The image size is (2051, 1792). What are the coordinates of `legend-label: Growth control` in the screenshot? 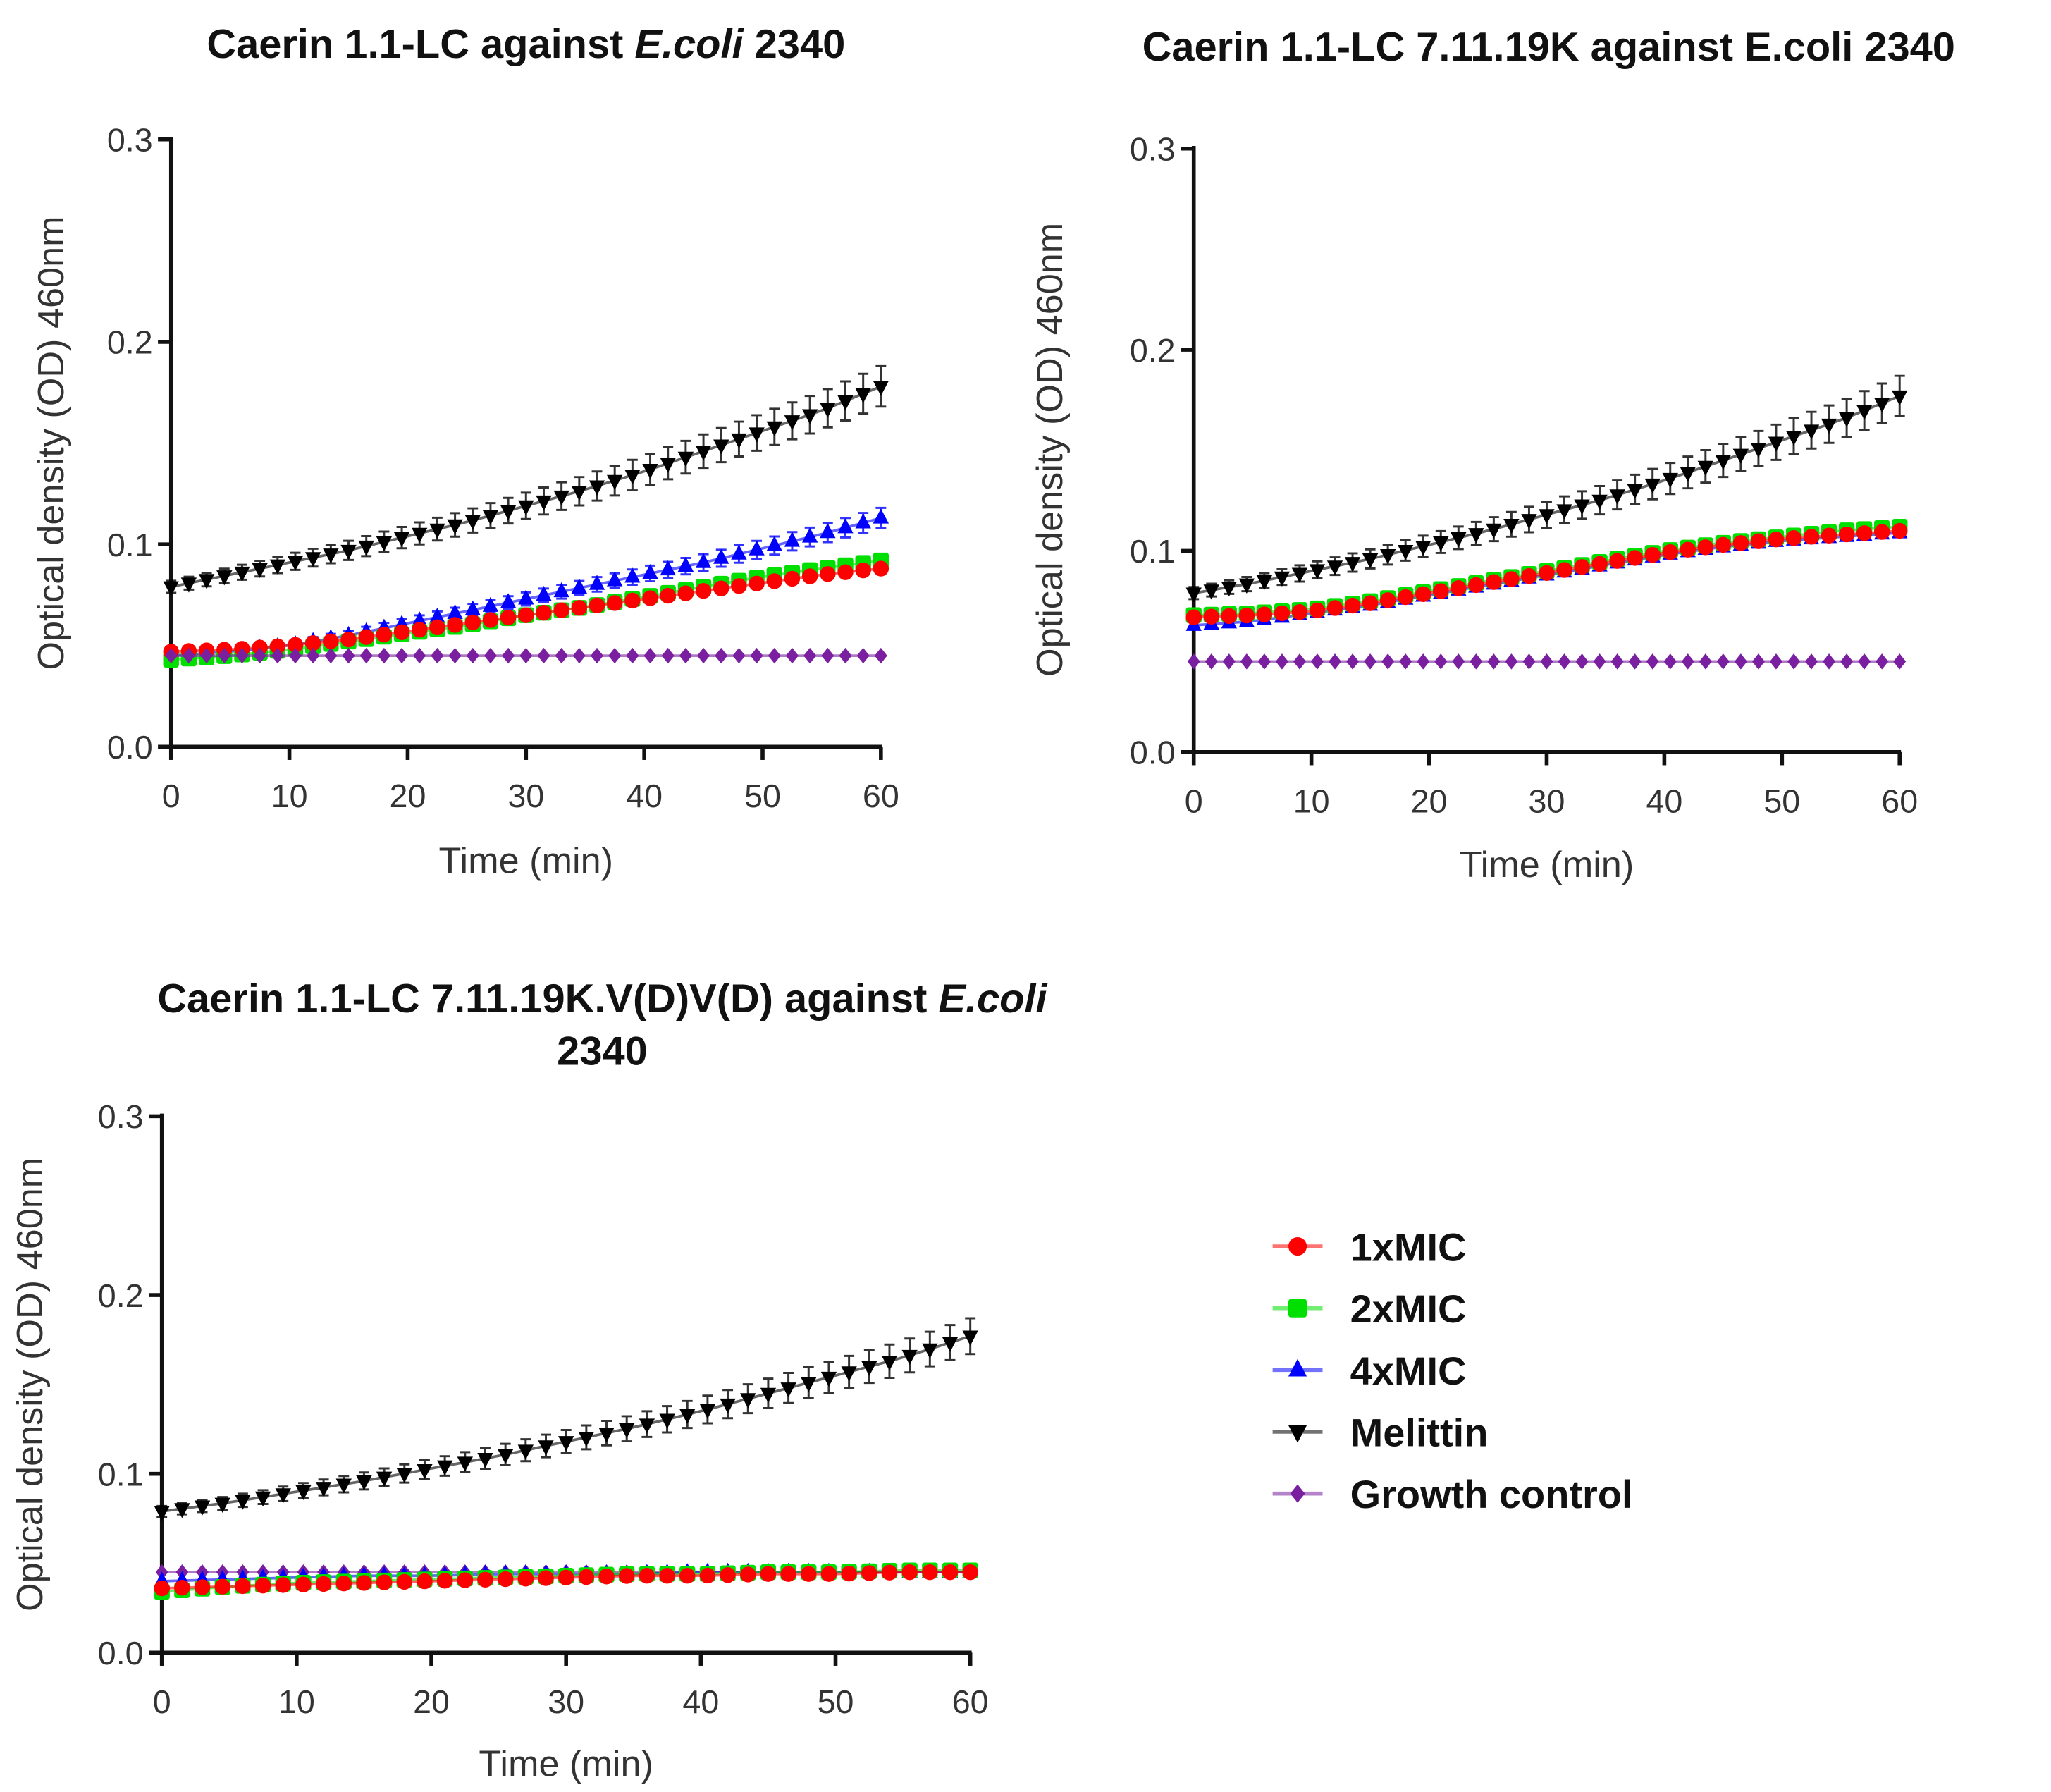 It's located at (1492, 1494).